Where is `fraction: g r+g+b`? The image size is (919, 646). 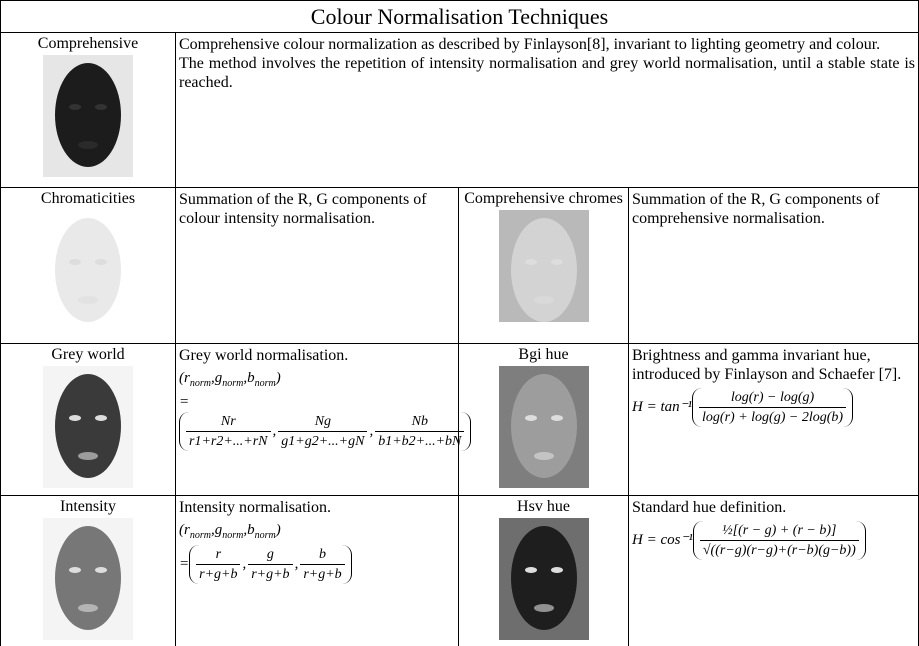
fraction: g r+g+b is located at coordinates (270, 564).